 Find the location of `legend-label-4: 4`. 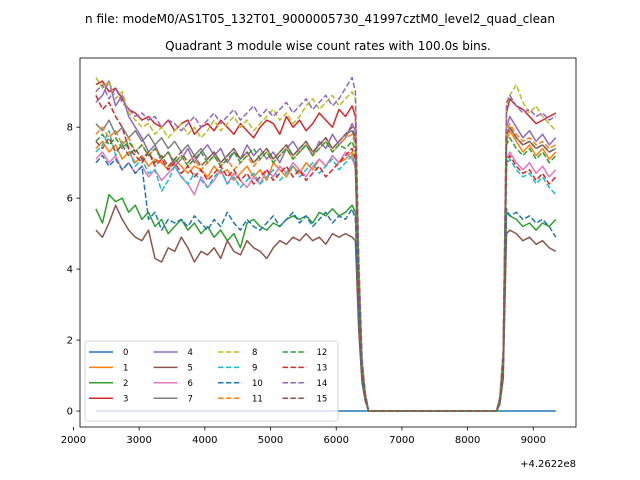

legend-label-4: 4 is located at coordinates (190, 353).